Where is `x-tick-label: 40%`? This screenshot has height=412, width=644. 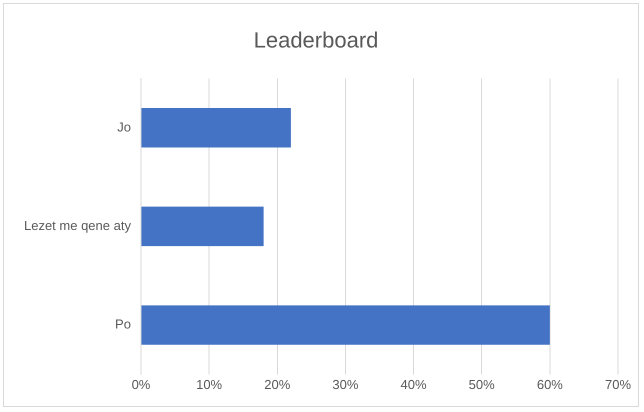 x-tick-label: 40% is located at coordinates (413, 384).